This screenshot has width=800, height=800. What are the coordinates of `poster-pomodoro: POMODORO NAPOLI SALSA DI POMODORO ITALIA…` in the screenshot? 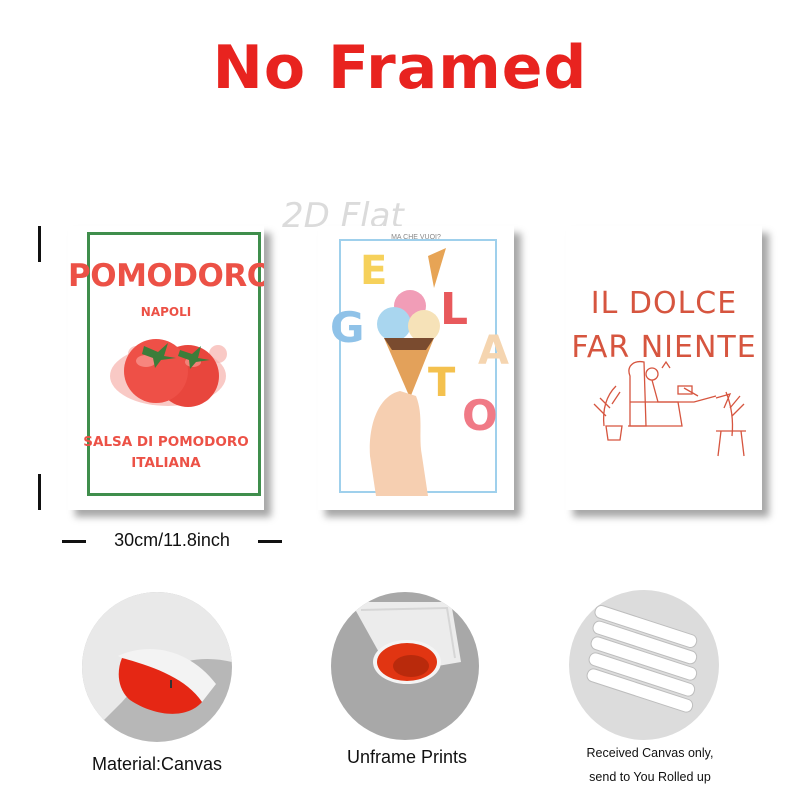 It's located at (166, 368).